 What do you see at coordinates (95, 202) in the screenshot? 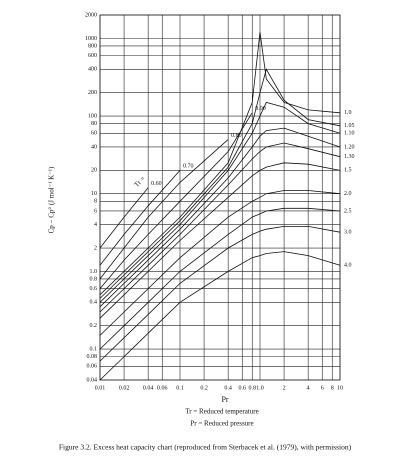
I see `y-tick-label: 8` at bounding box center [95, 202].